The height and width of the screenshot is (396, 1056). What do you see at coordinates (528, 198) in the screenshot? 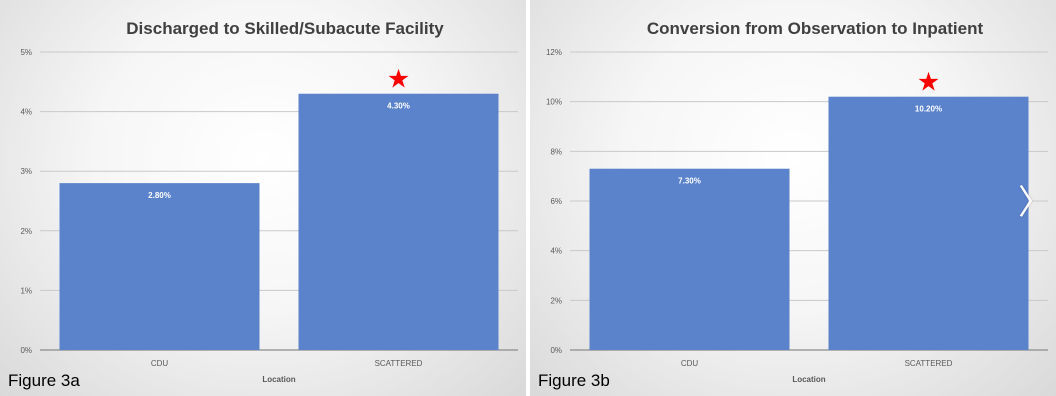
I see `panel-divider` at bounding box center [528, 198].